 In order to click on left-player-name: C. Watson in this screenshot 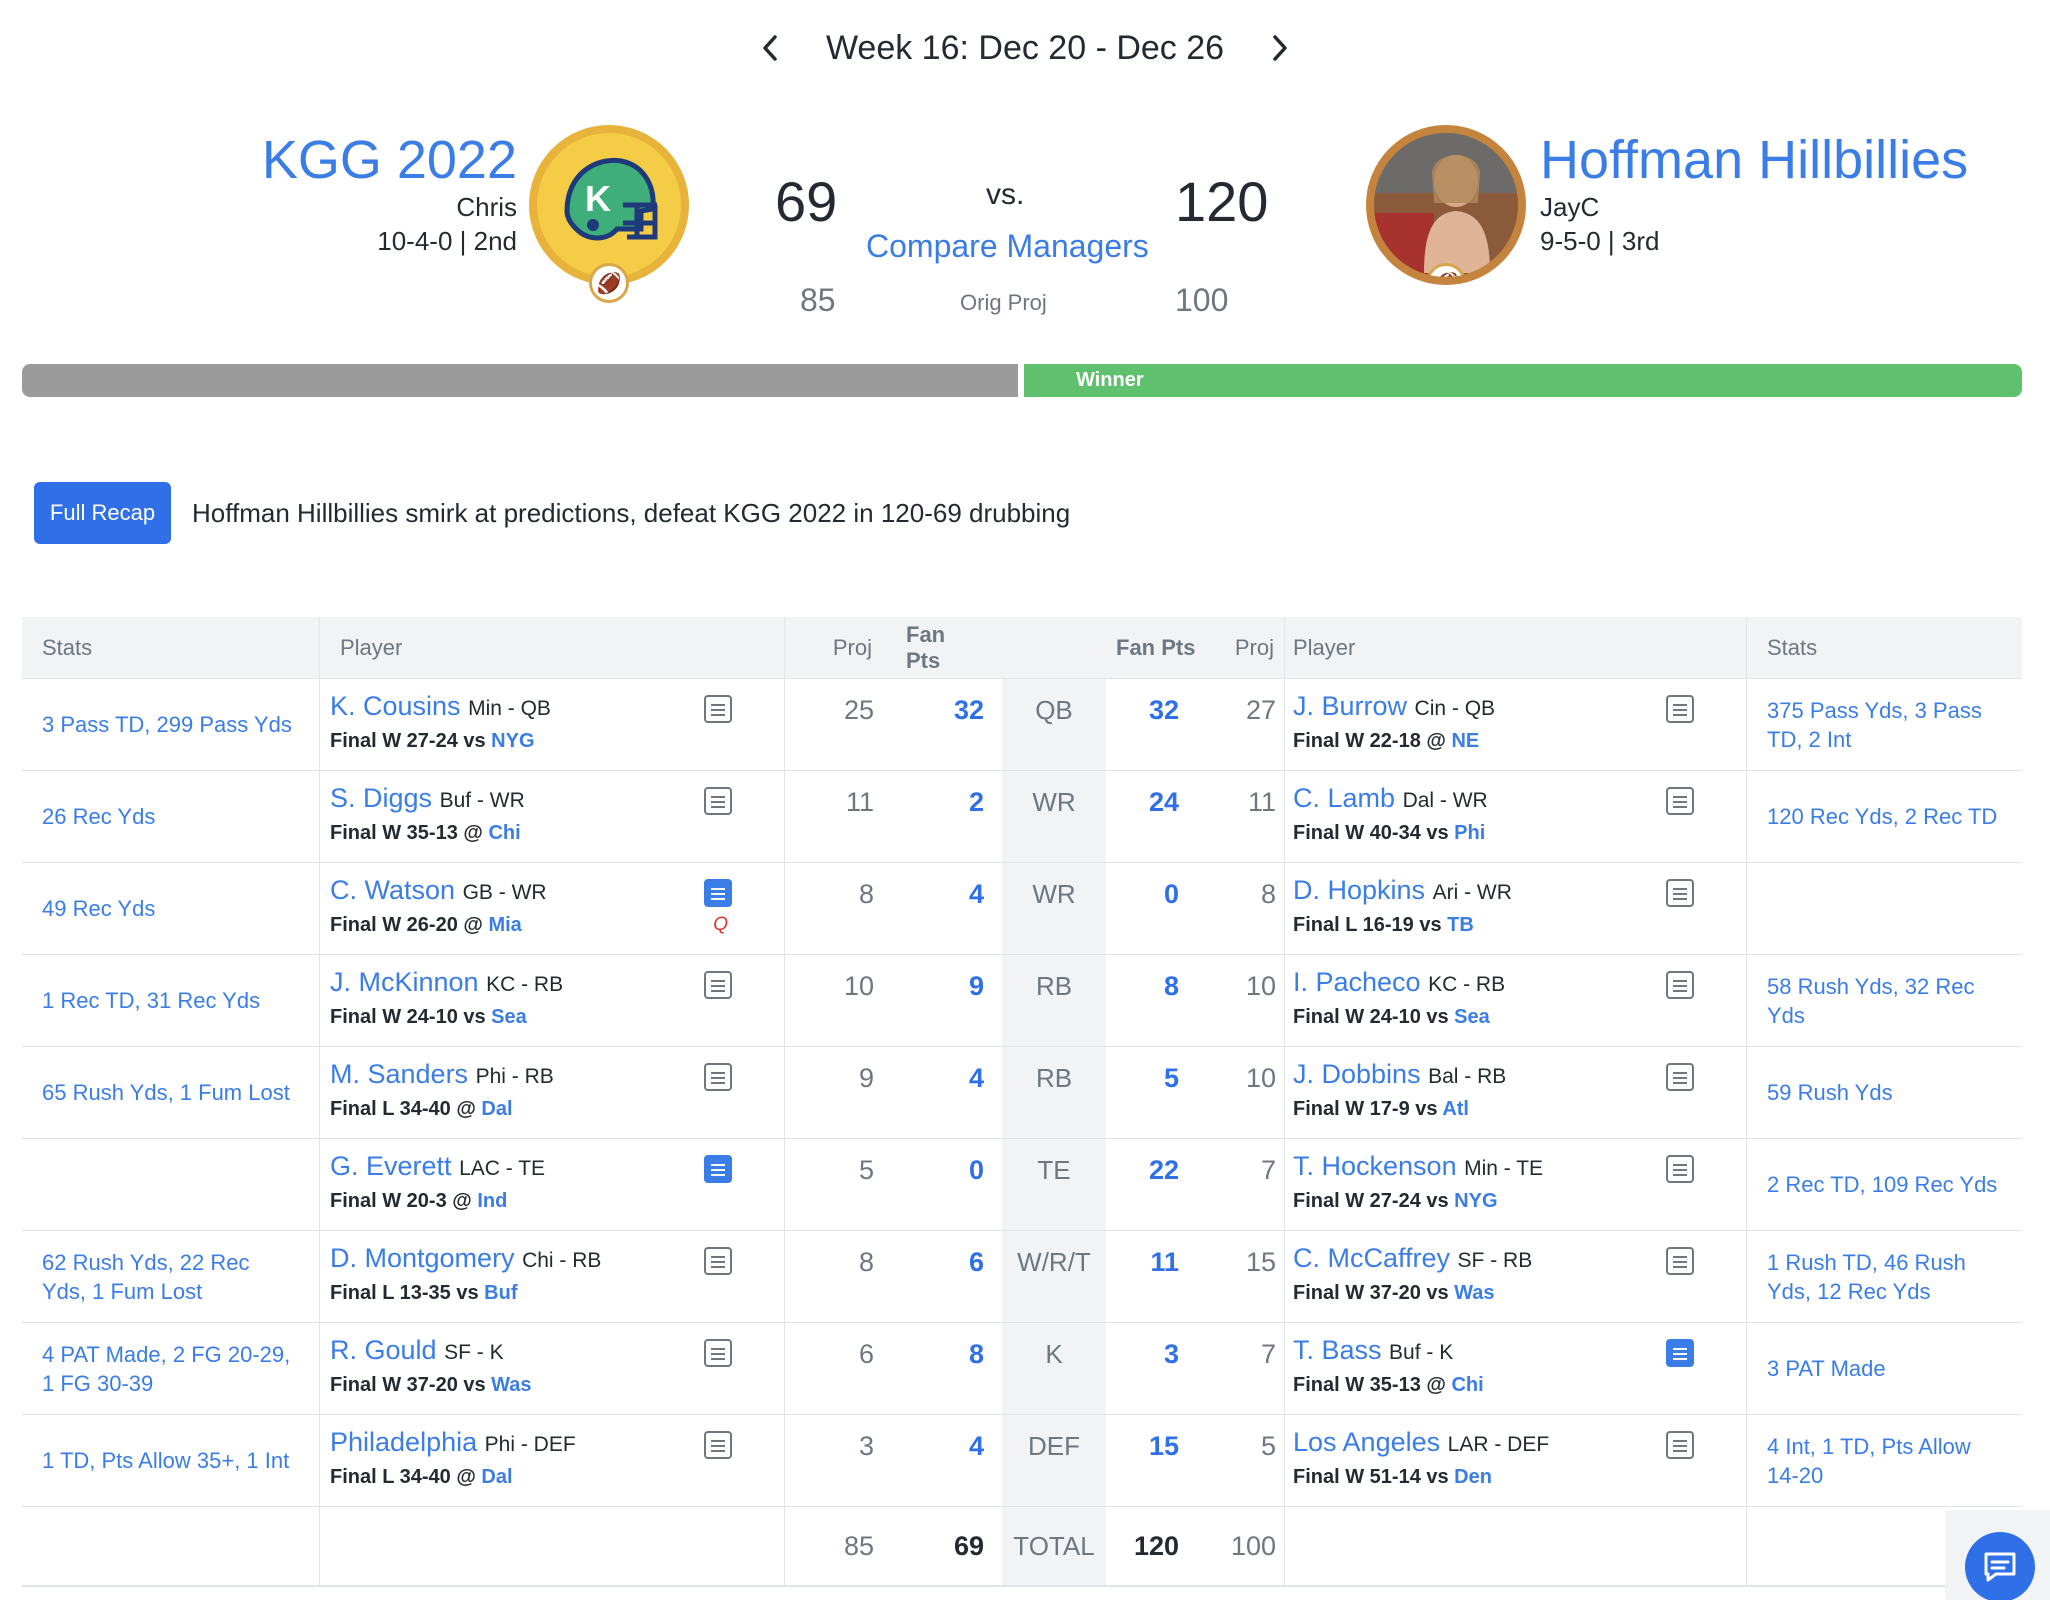, I will do `click(393, 890)`.